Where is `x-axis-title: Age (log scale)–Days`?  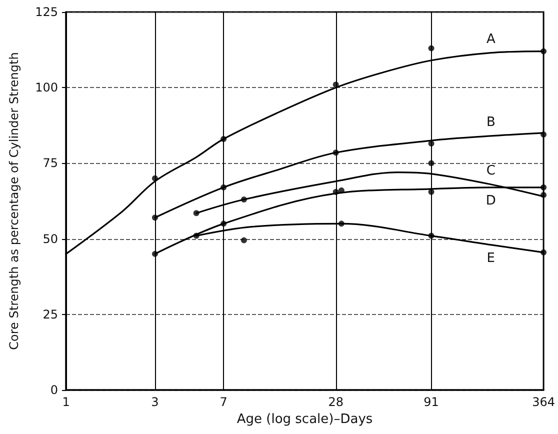 x-axis-title: Age (log scale)–Days is located at coordinates (304, 419).